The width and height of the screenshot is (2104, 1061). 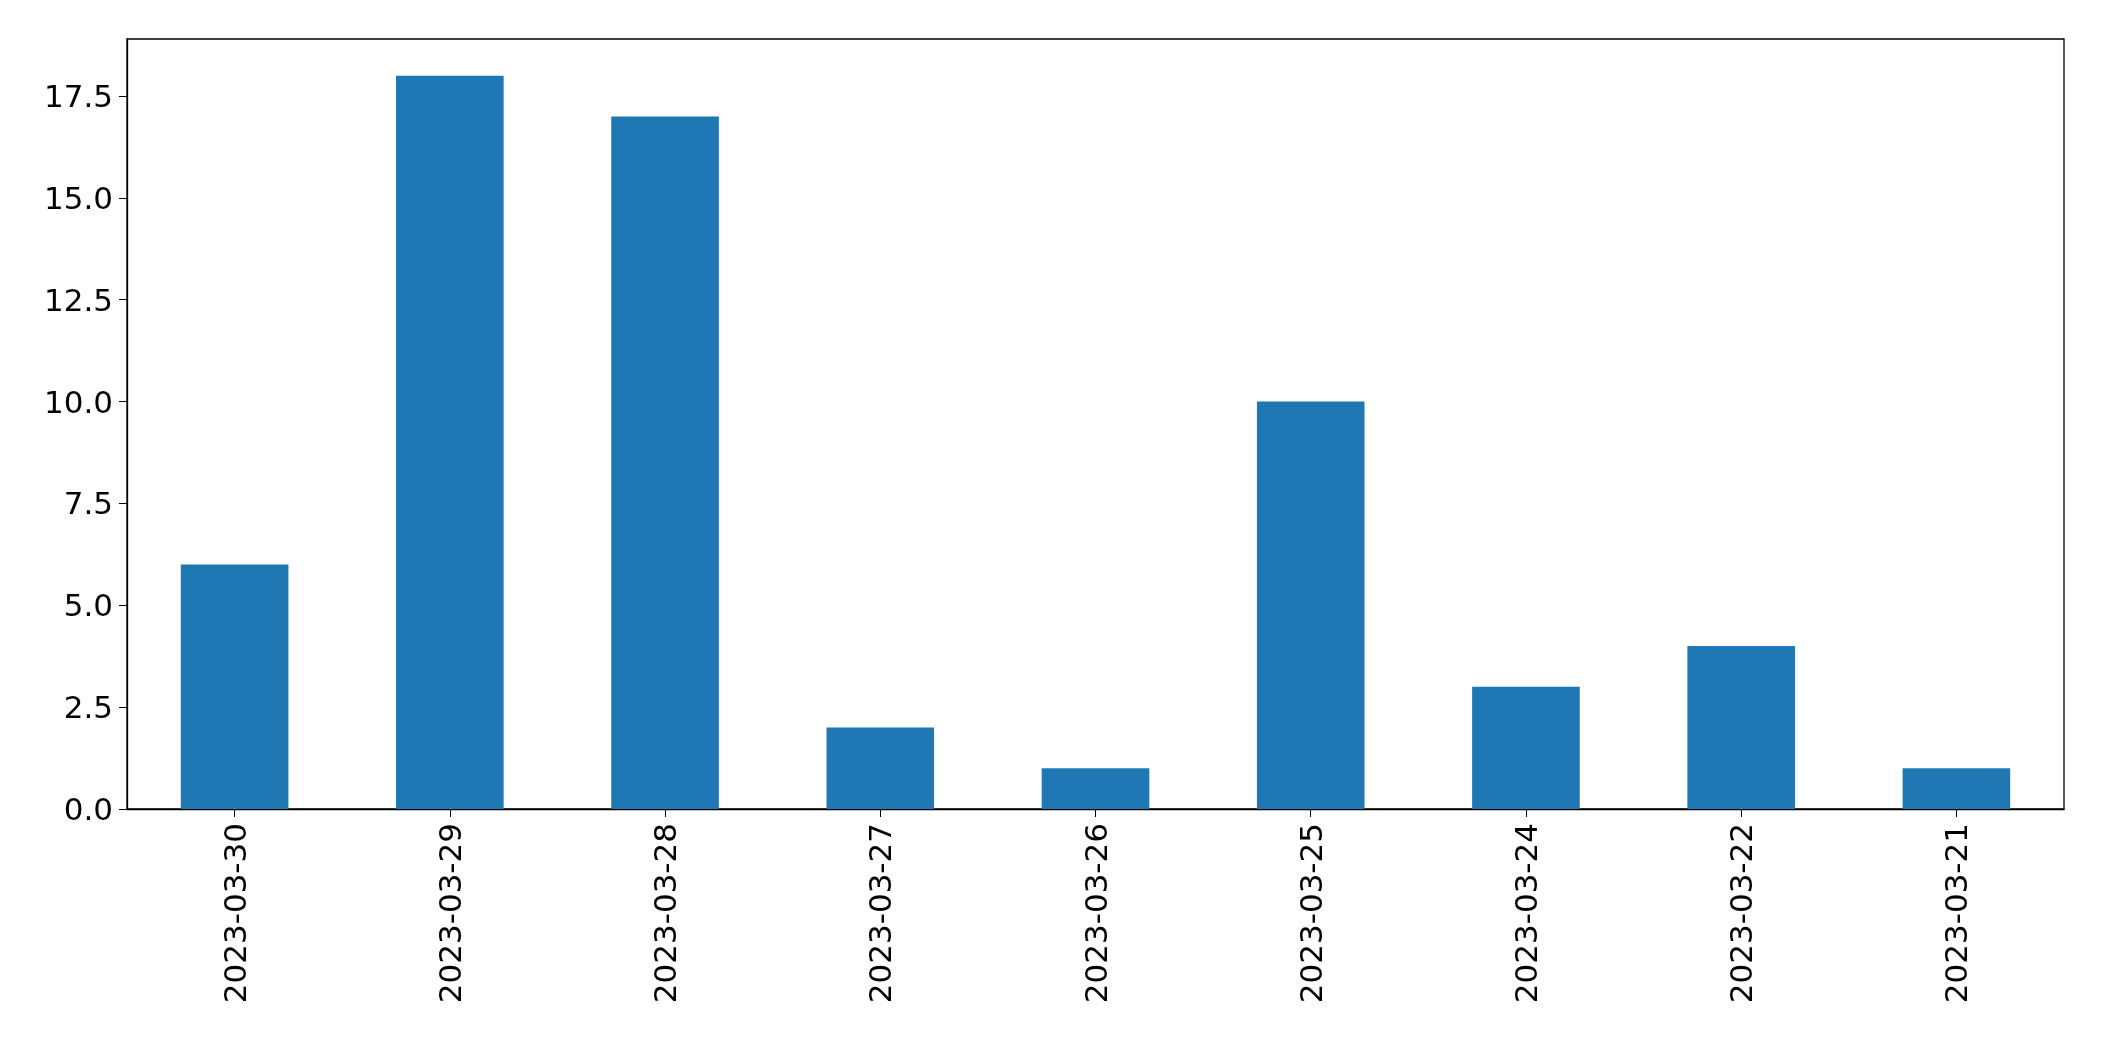 What do you see at coordinates (78, 401) in the screenshot?
I see `y-tick-label: 10.0` at bounding box center [78, 401].